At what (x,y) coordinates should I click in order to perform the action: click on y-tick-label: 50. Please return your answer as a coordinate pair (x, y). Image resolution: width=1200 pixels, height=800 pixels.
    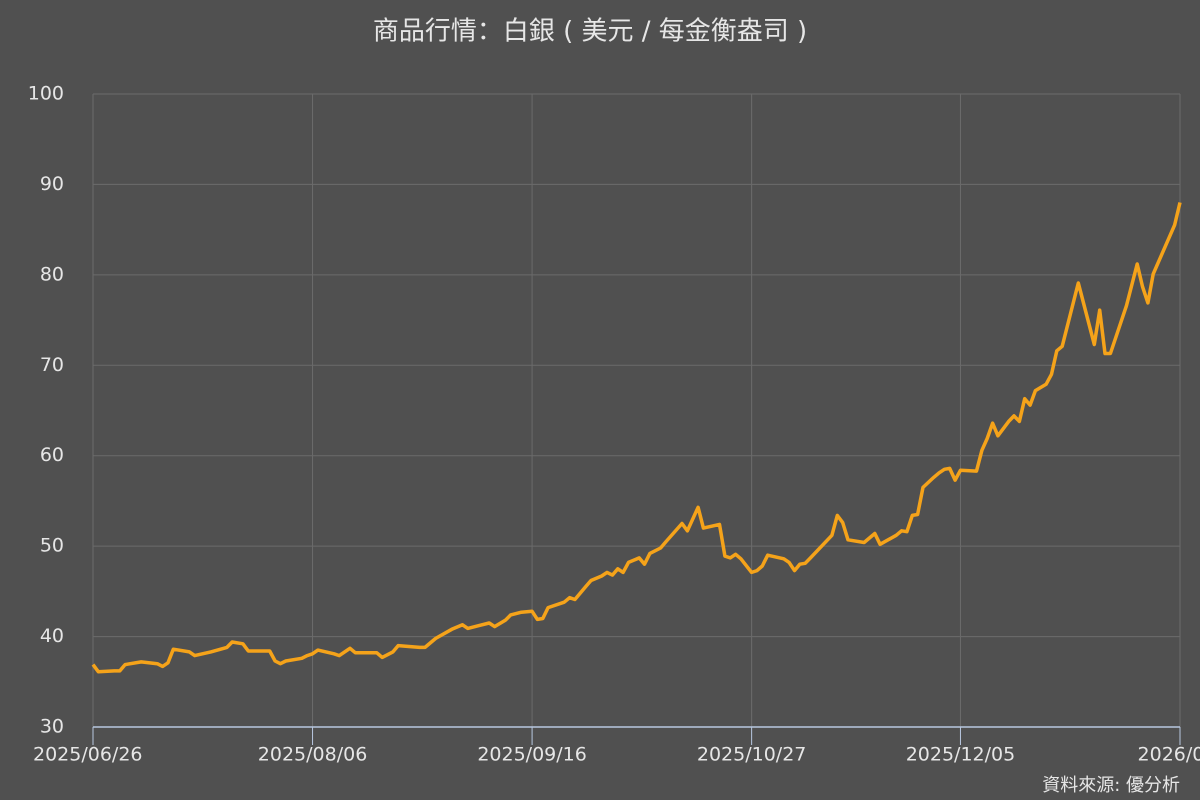
    Looking at the image, I should click on (52, 546).